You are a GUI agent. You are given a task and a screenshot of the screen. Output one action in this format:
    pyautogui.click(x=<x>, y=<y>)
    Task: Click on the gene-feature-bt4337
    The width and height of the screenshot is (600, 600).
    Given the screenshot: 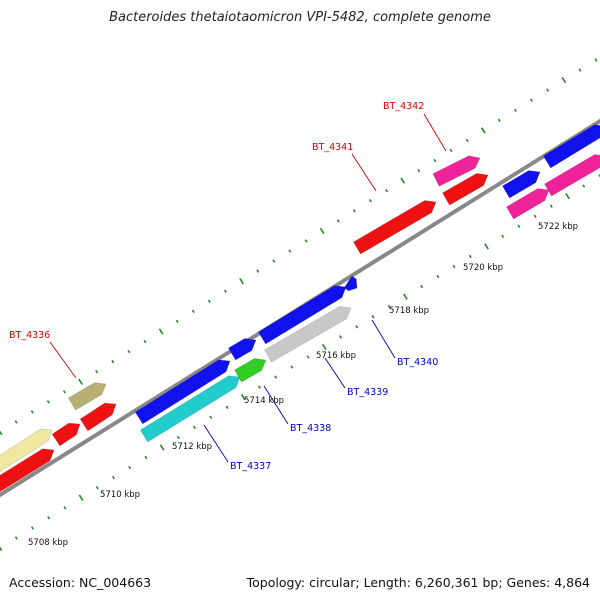 What is the action you would take?
    pyautogui.click(x=190, y=409)
    